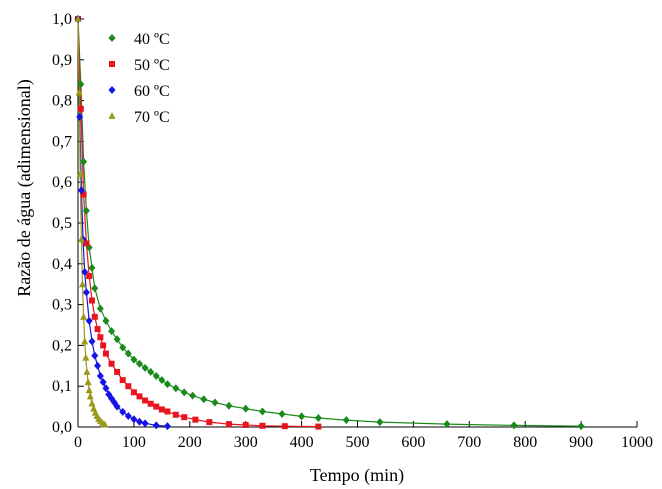 This screenshot has height=489, width=662. Describe the element at coordinates (62, 19) in the screenshot. I see `y-tick-label: 1,0` at that location.